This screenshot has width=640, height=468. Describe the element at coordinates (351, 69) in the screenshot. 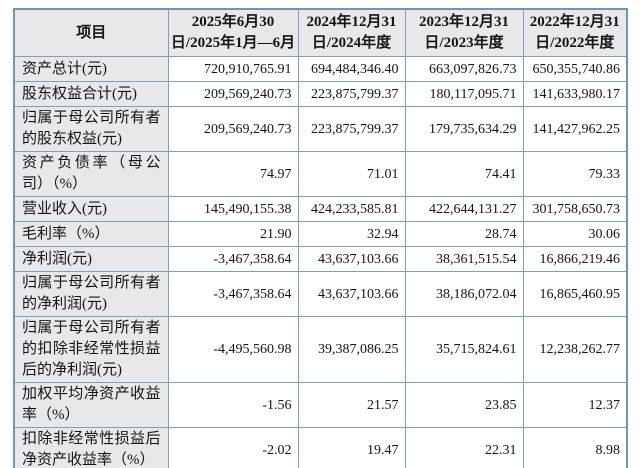

I see `cell-value: 694,484,346.40` at that location.